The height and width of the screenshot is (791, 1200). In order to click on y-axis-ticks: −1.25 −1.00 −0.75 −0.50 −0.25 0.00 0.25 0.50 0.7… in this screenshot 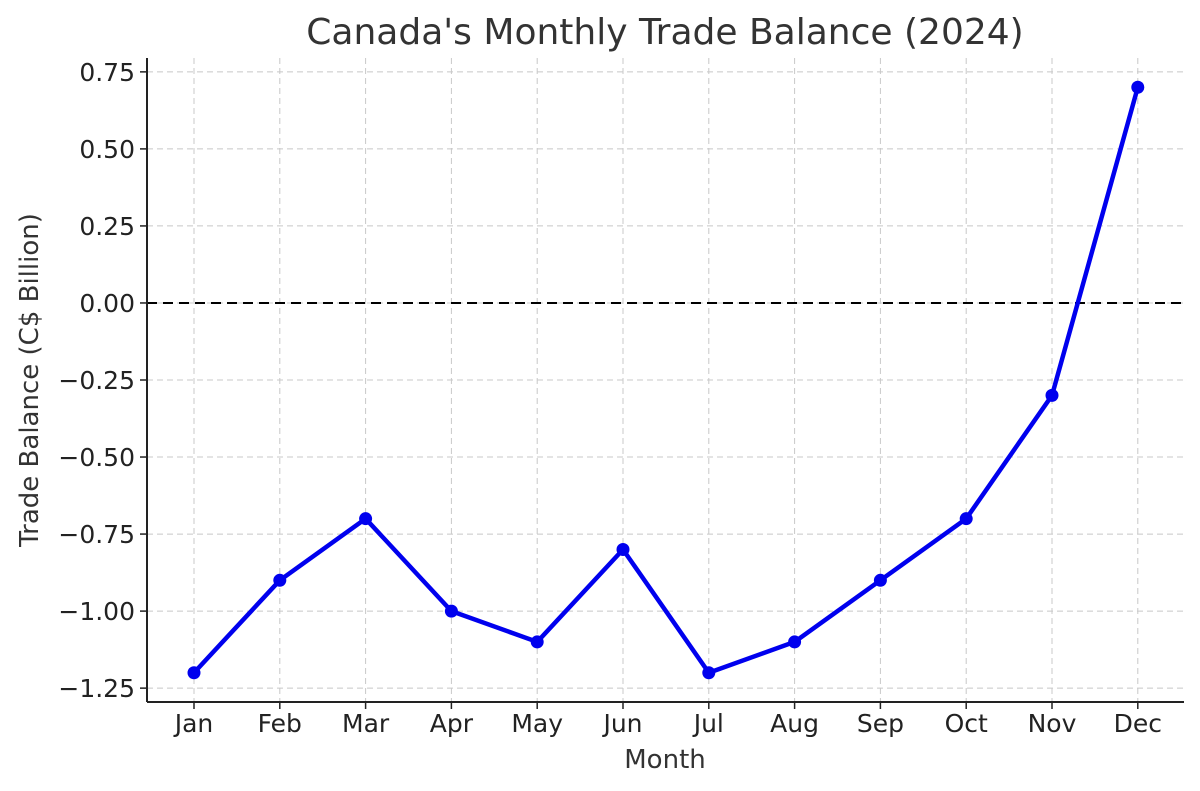, I will do `click(102, 380)`.